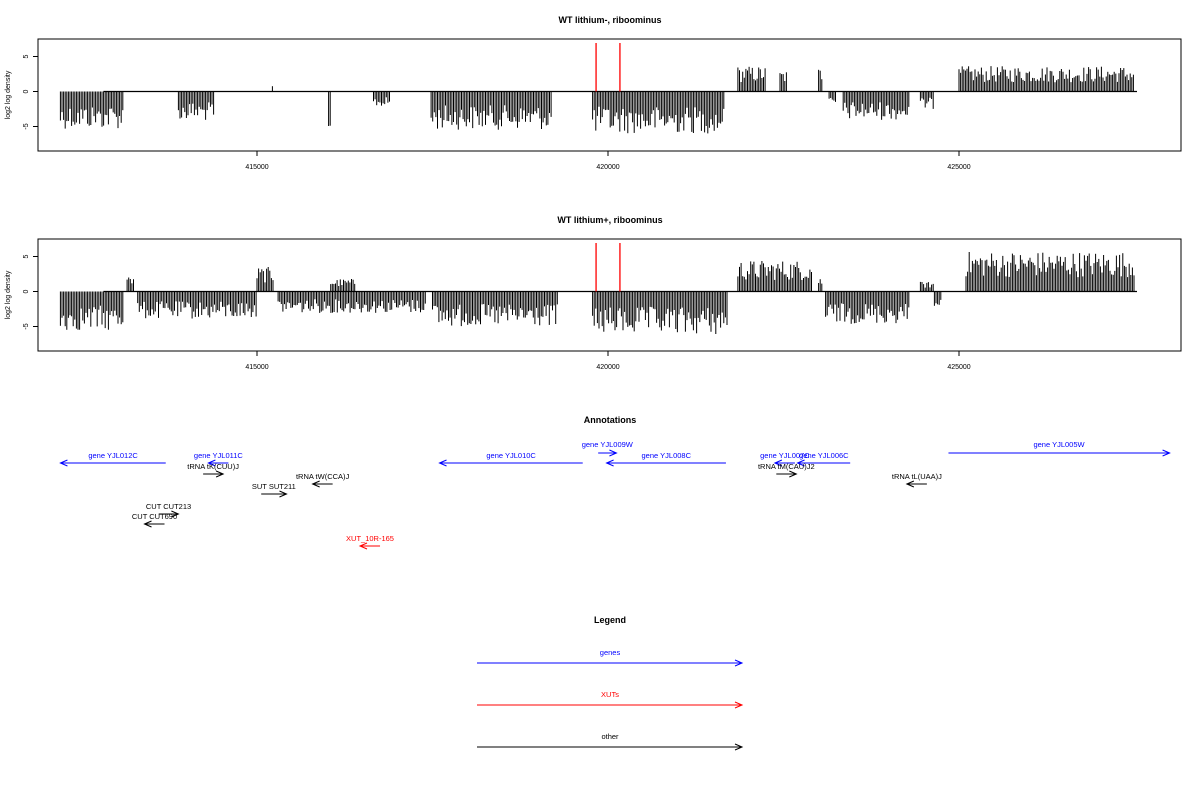 This screenshot has height=800, width=1200. Describe the element at coordinates (824, 455) in the screenshot. I see `feature-label: gene YJL006C` at that location.